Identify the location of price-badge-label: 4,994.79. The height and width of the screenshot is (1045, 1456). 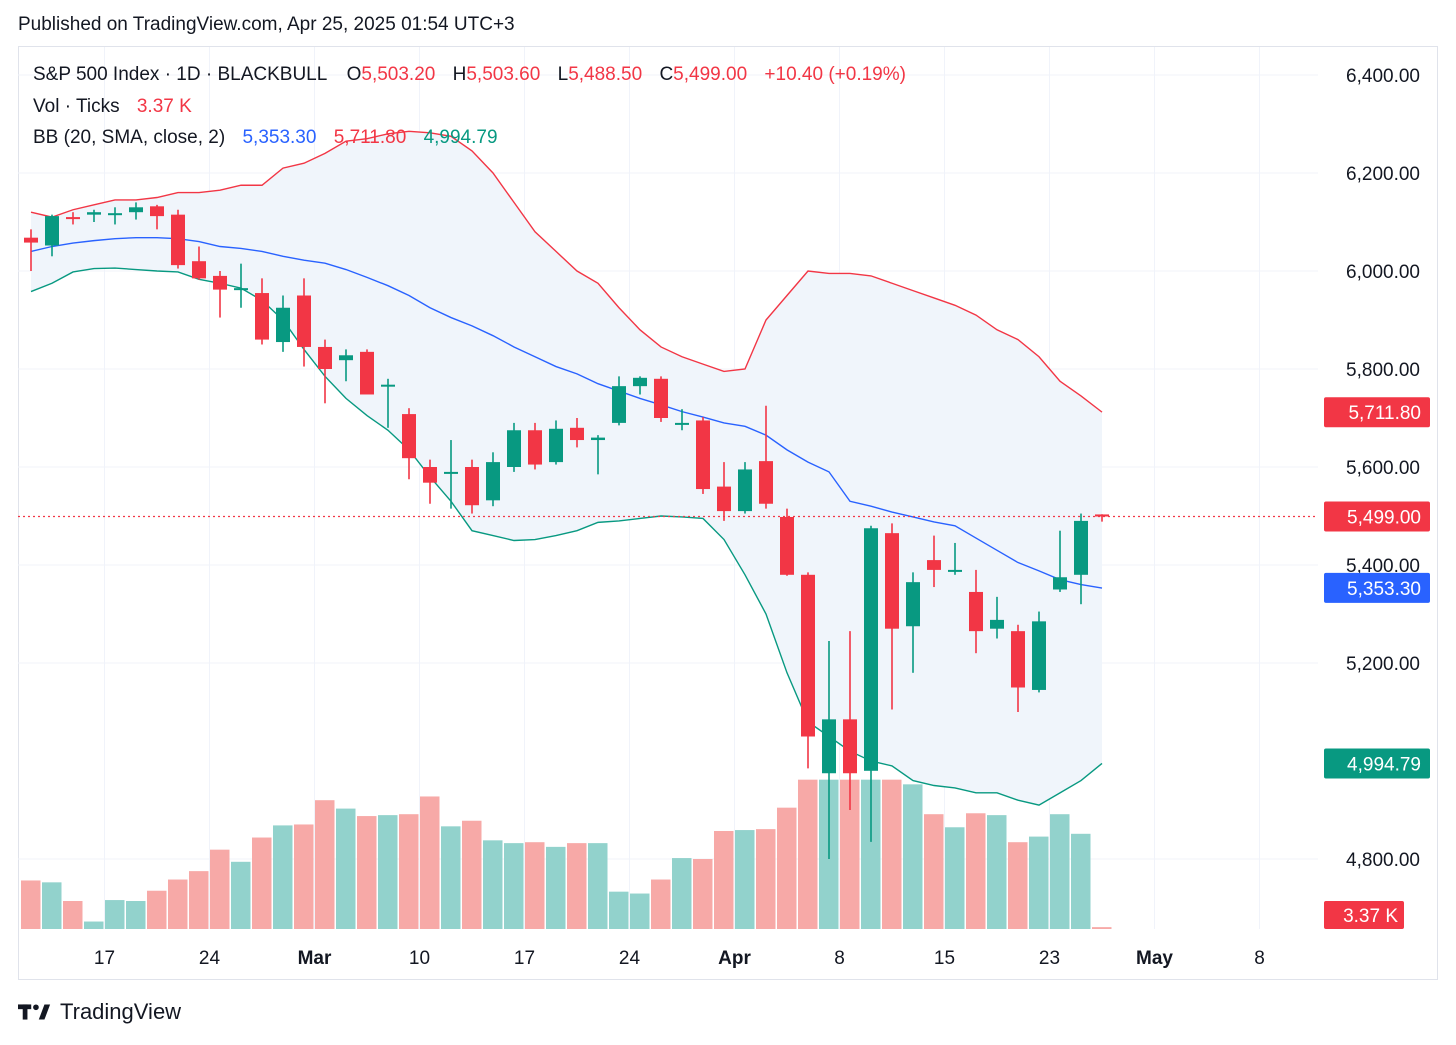
(1384, 765).